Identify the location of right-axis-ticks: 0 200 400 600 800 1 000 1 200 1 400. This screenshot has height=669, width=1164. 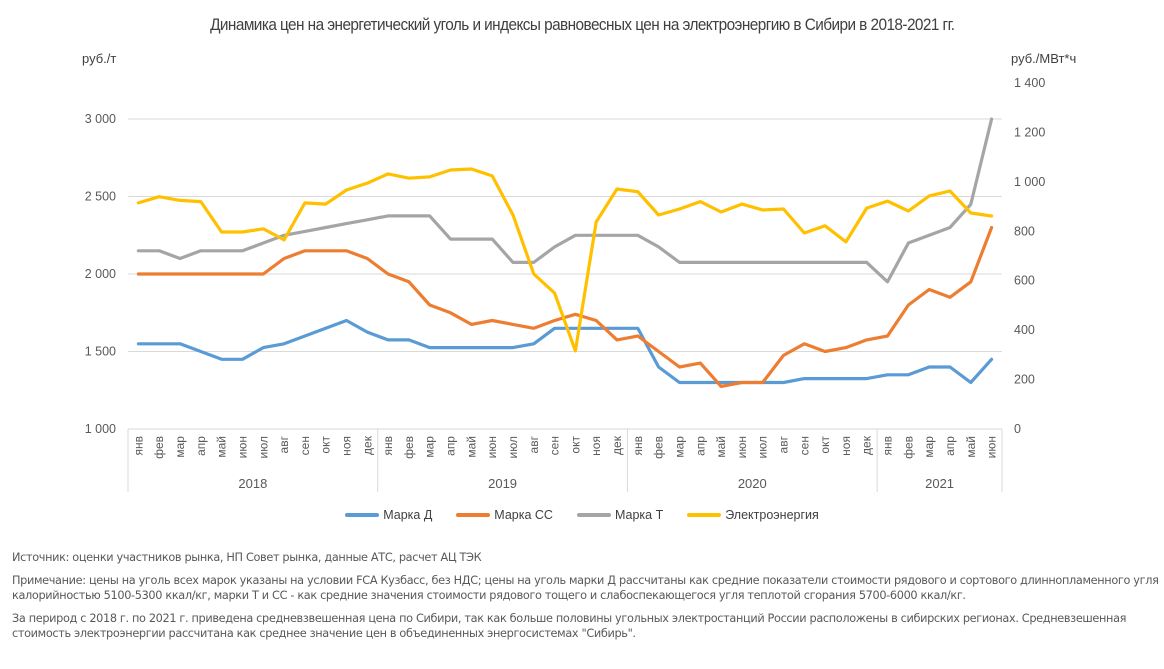
(1029, 256).